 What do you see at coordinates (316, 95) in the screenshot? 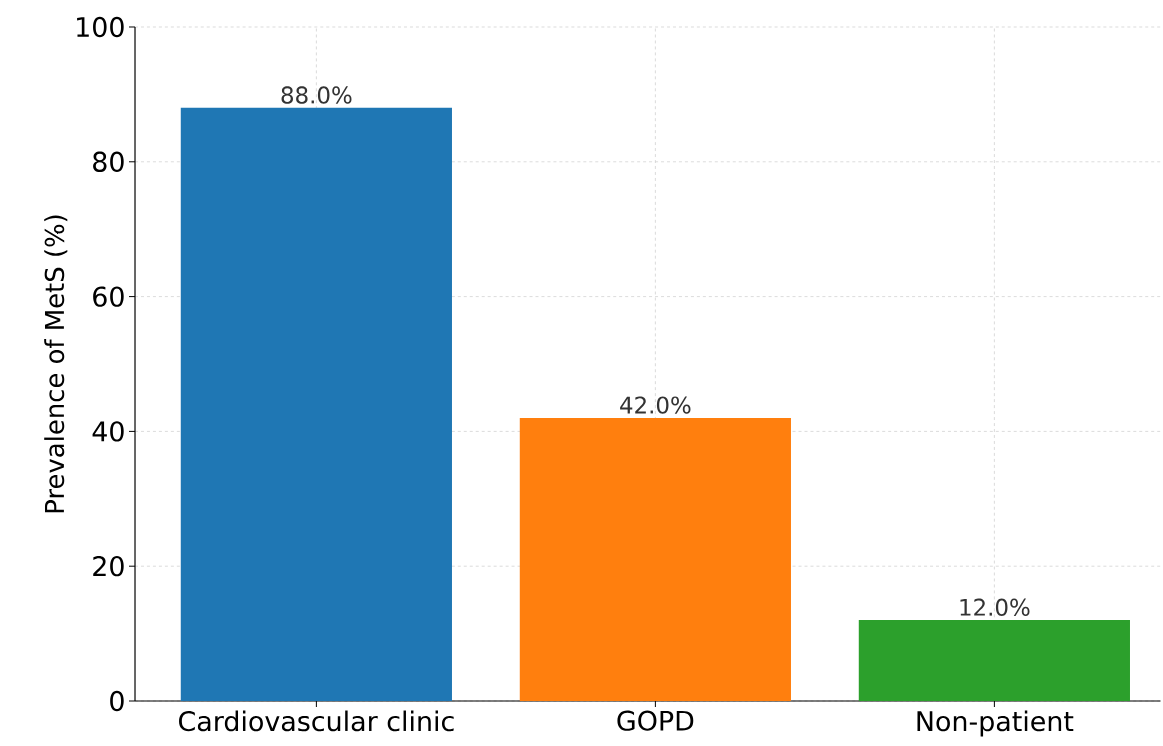
I see `data-label: 88.0%` at bounding box center [316, 95].